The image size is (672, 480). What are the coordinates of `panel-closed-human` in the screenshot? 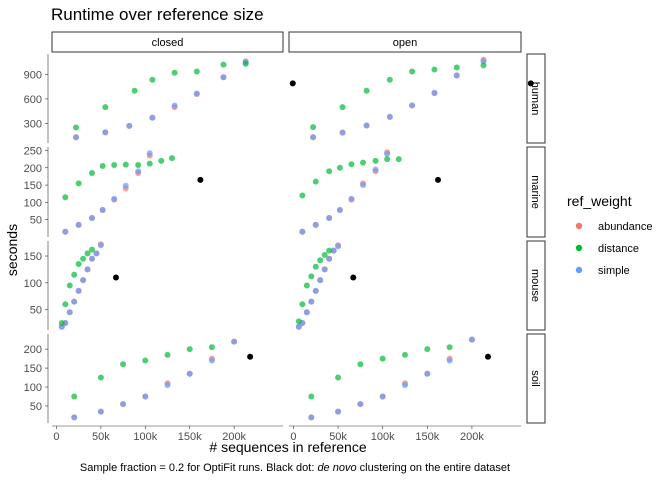 It's located at (184, 99).